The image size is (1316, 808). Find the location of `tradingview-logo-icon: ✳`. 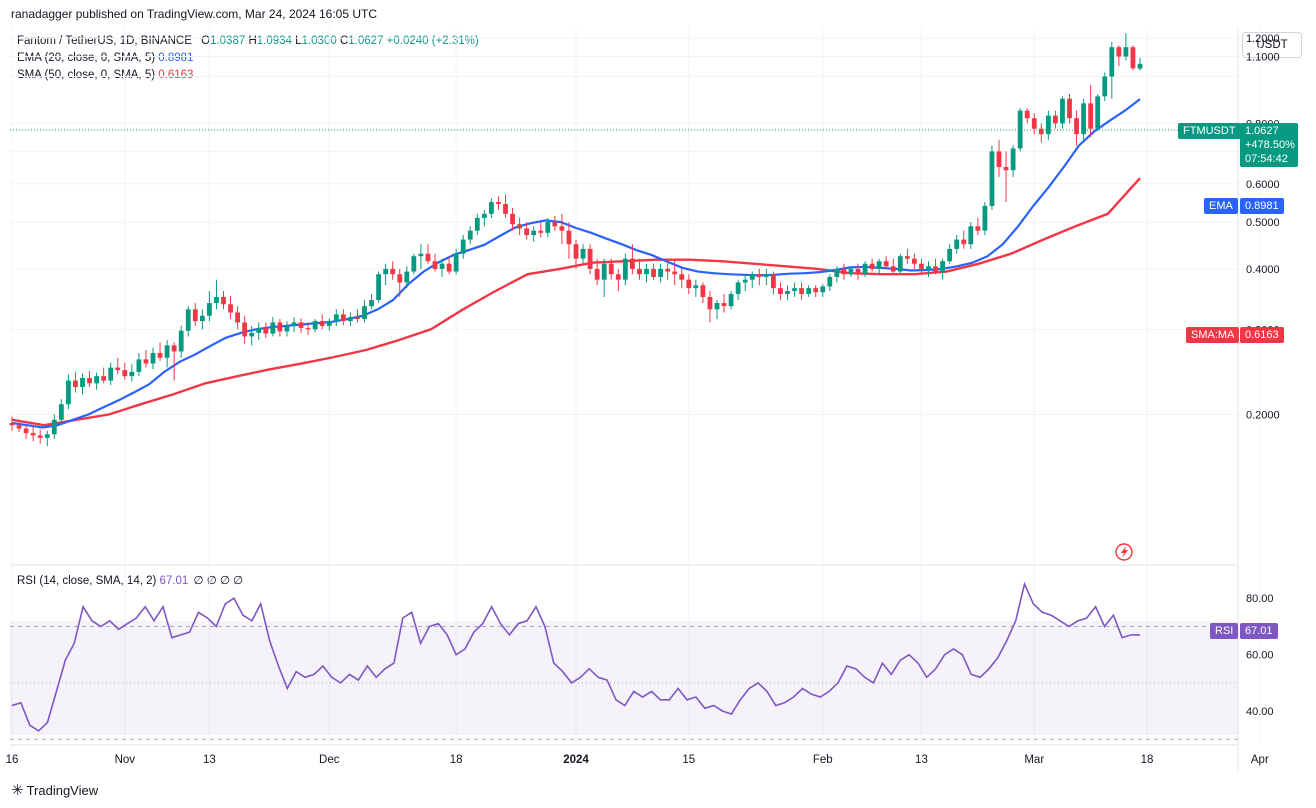

tradingview-logo-icon: ✳ is located at coordinates (17, 790).